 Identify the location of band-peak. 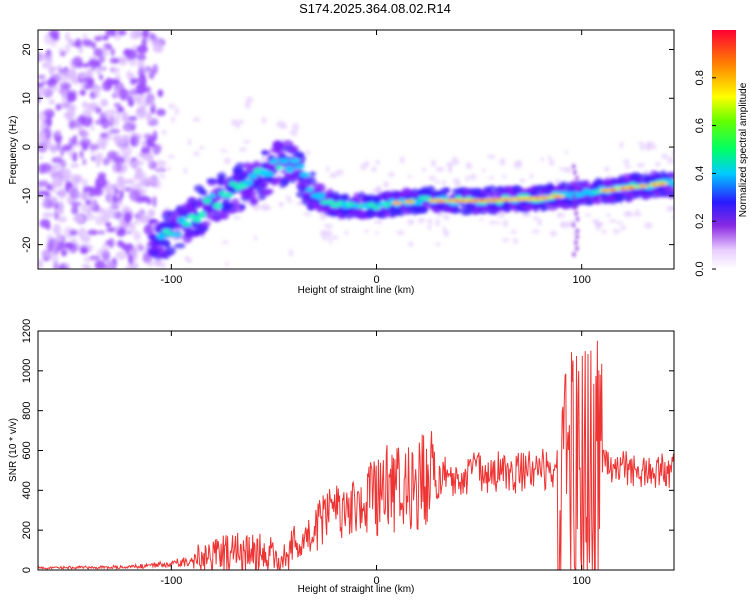
(557, 196).